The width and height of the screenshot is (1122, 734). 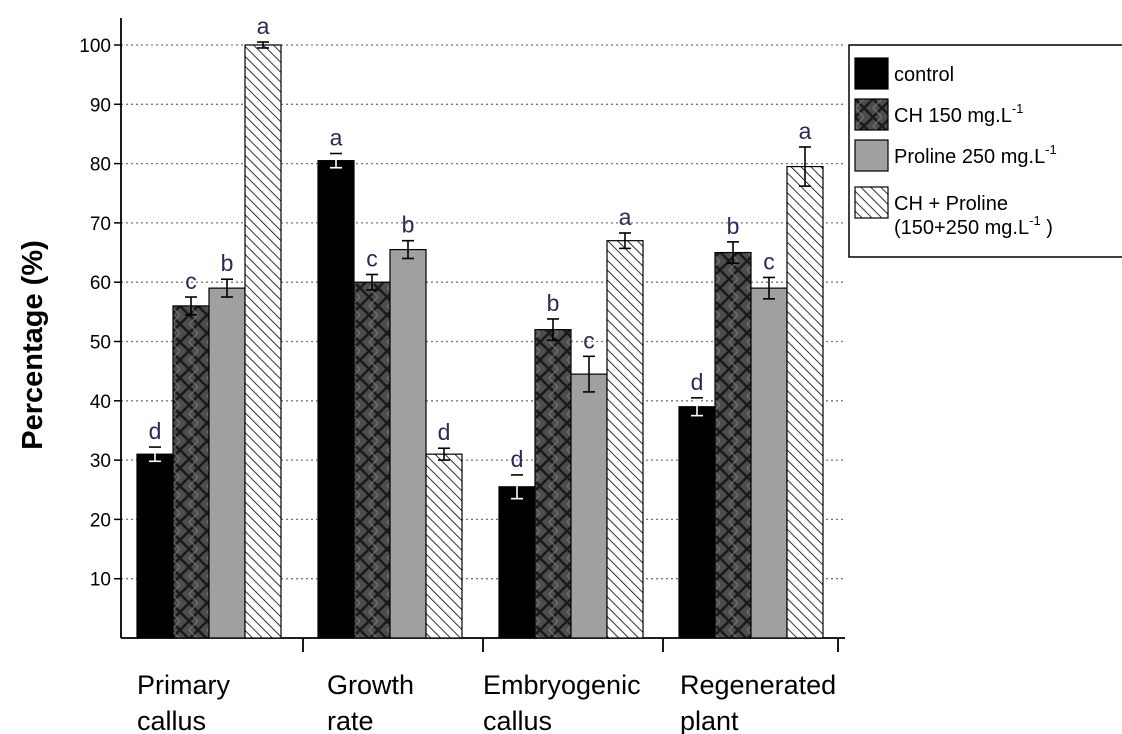 I want to click on y-tick-label: 50, so click(x=100, y=343).